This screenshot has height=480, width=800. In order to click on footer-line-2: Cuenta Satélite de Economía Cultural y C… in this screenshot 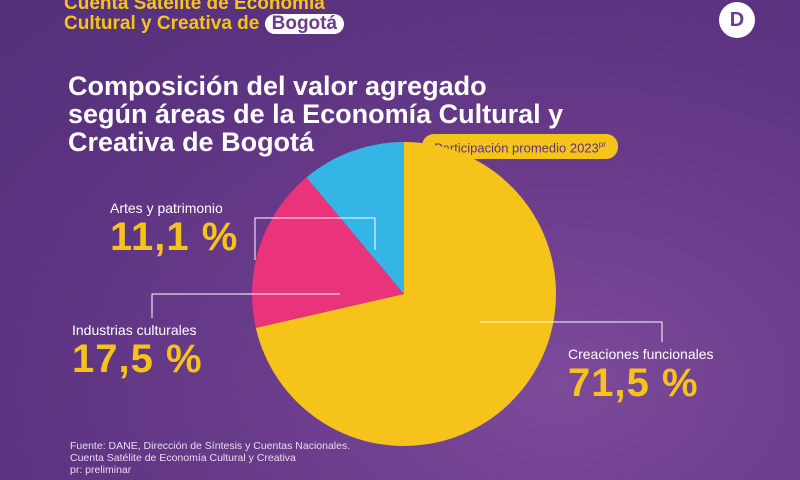, I will do `click(183, 458)`.